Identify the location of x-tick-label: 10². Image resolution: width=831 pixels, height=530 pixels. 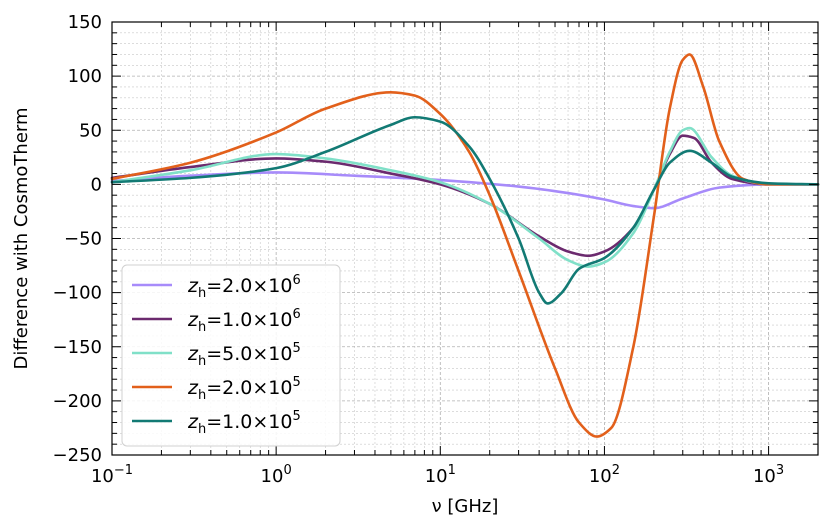
(604, 475).